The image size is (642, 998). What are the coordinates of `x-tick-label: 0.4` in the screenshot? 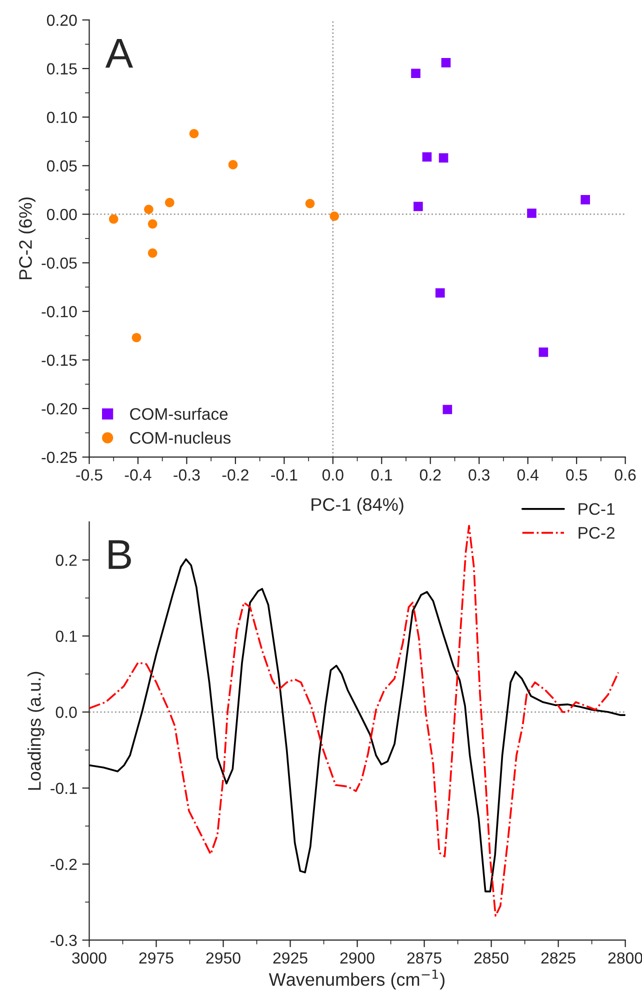 It's located at (527, 475).